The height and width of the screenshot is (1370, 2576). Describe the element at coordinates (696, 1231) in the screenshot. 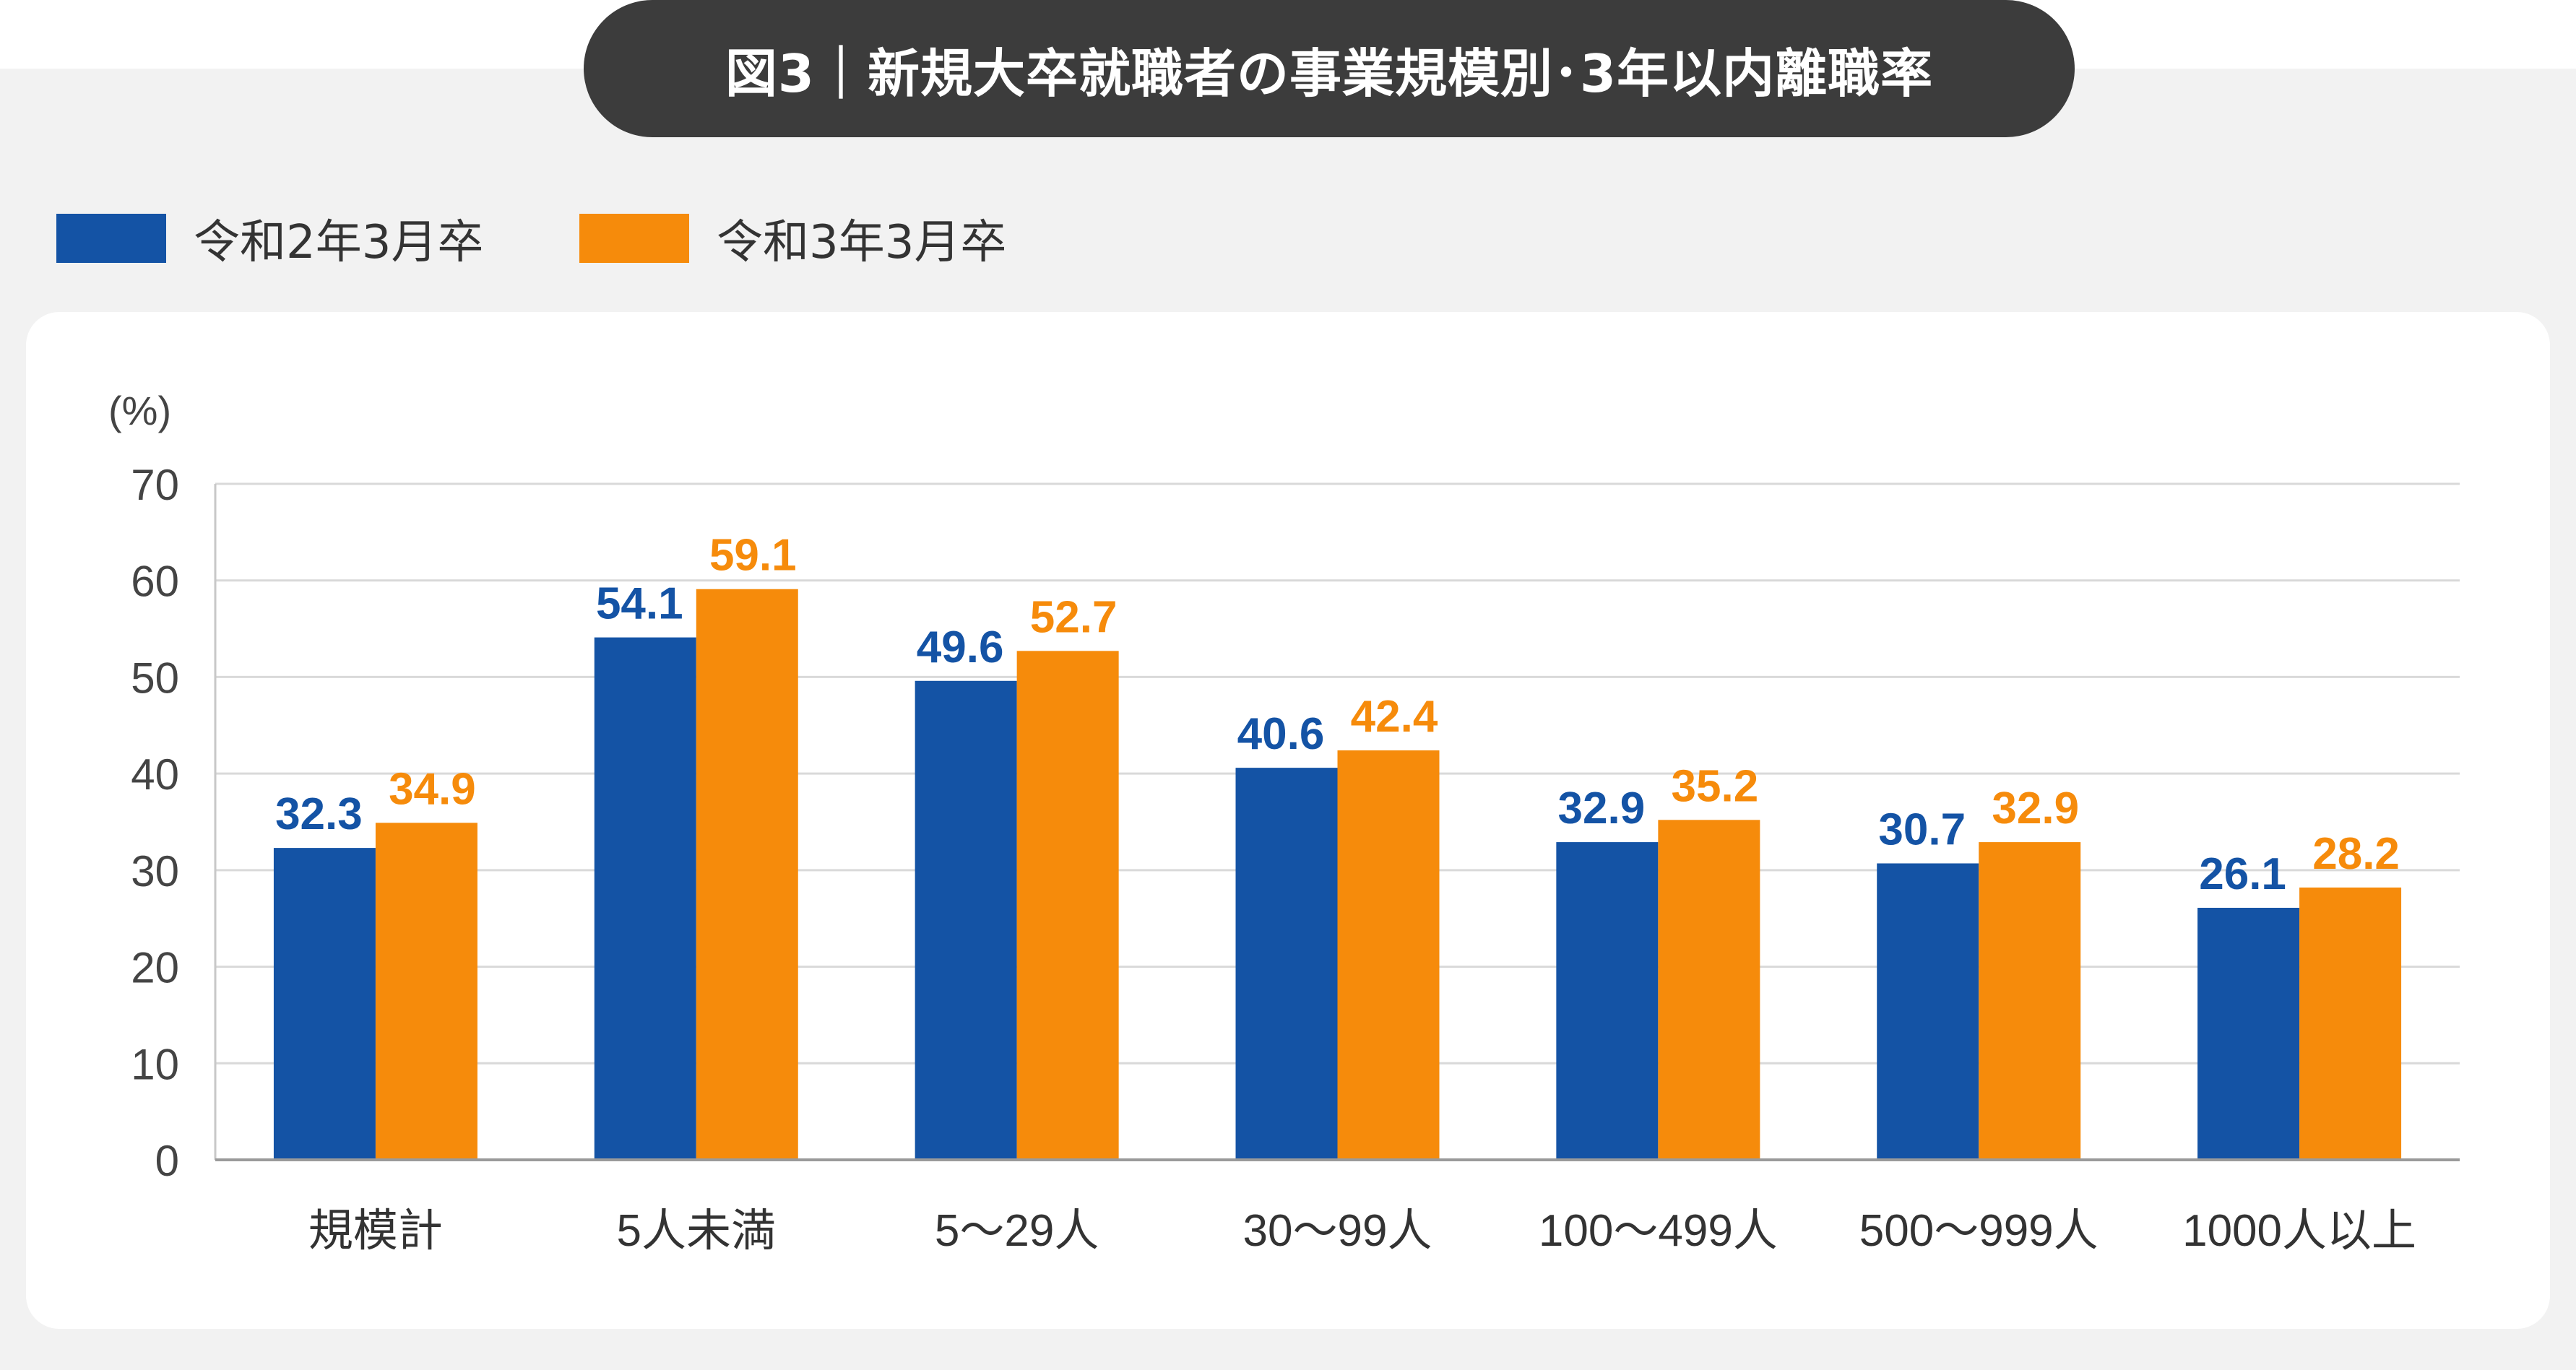

I see `x-tick-label: 5人未満` at that location.